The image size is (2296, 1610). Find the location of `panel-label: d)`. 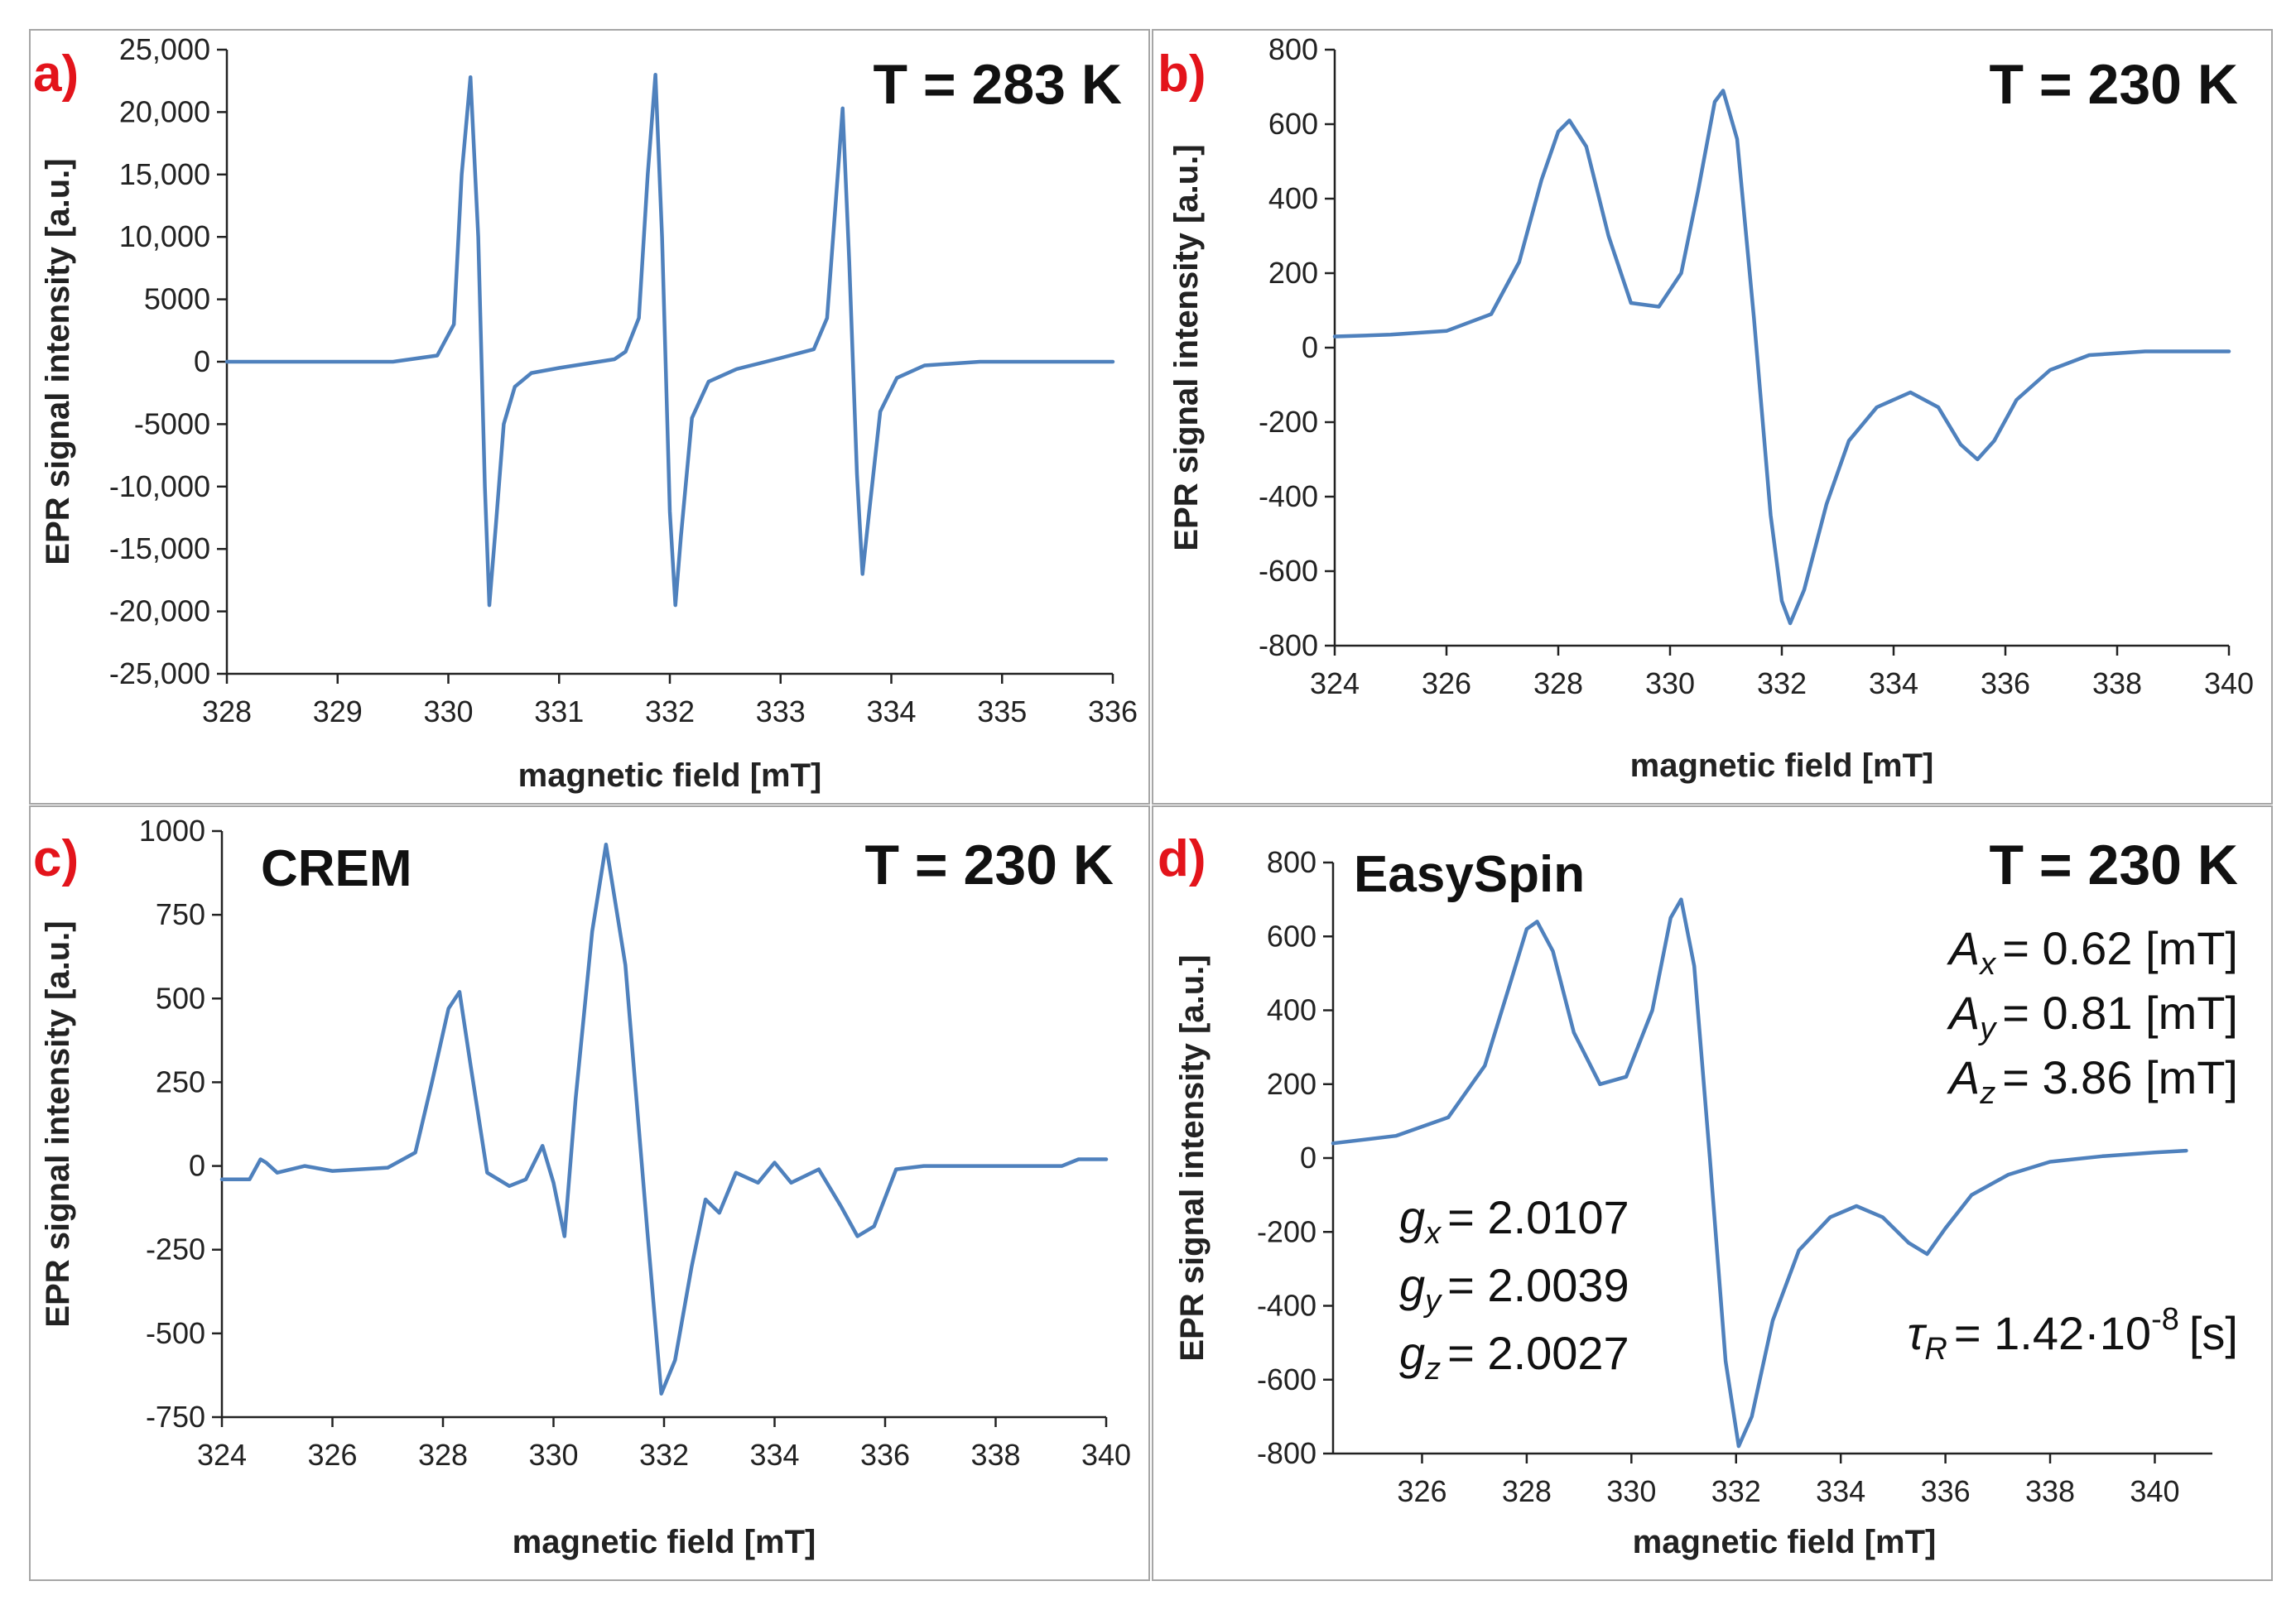

panel-label: d) is located at coordinates (1182, 858).